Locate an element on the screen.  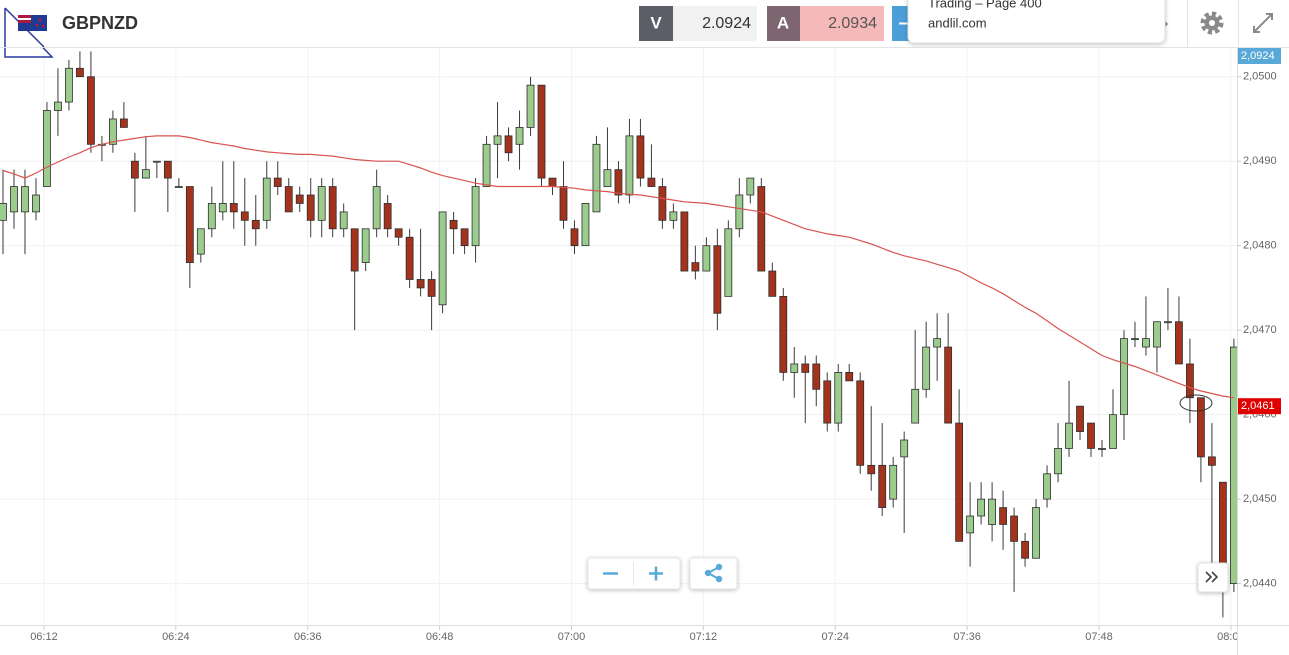
zoom-in is located at coordinates (656, 573).